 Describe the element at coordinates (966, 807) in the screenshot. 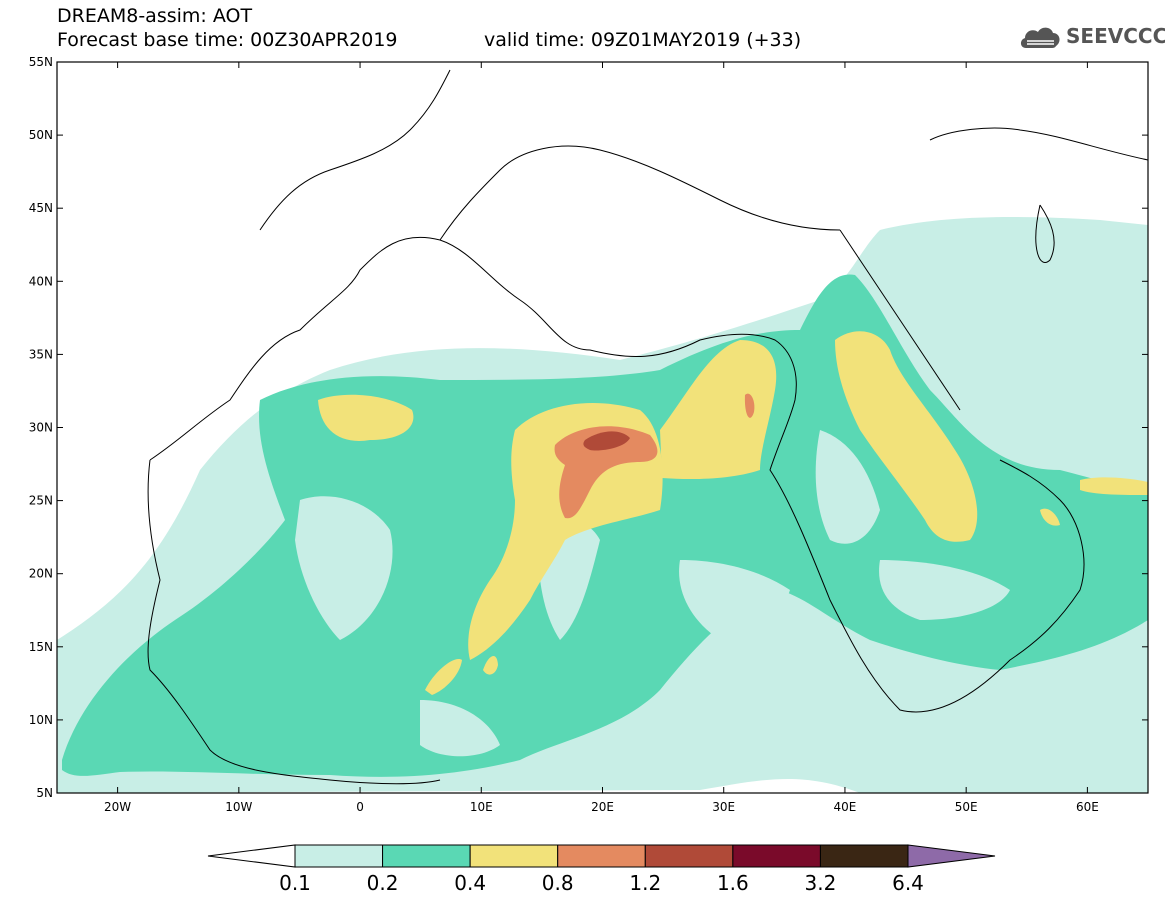

I see `lon-label: 50E` at that location.